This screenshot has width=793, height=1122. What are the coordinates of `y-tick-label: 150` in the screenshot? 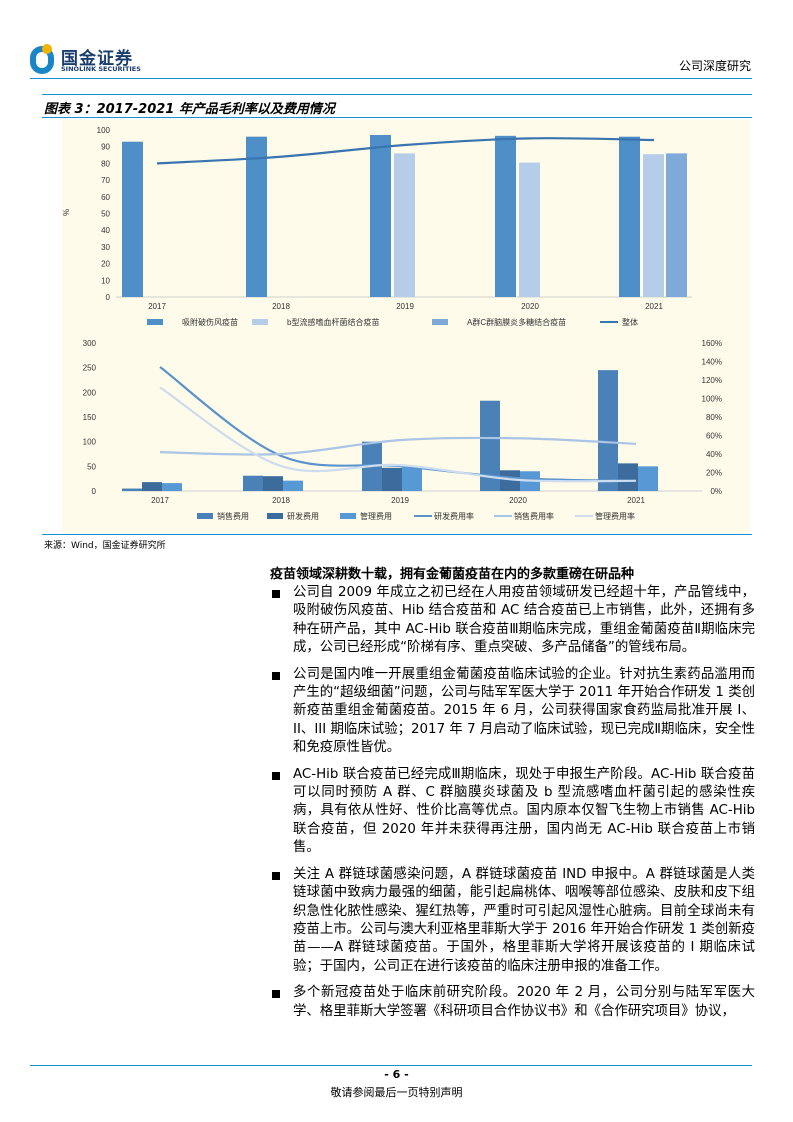 It's located at (90, 417).